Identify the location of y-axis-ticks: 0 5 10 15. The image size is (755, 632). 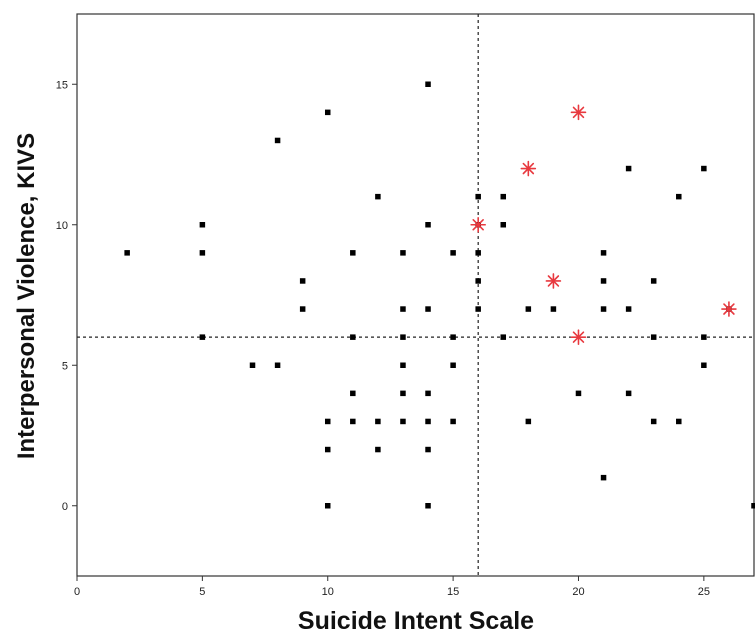
(66, 296).